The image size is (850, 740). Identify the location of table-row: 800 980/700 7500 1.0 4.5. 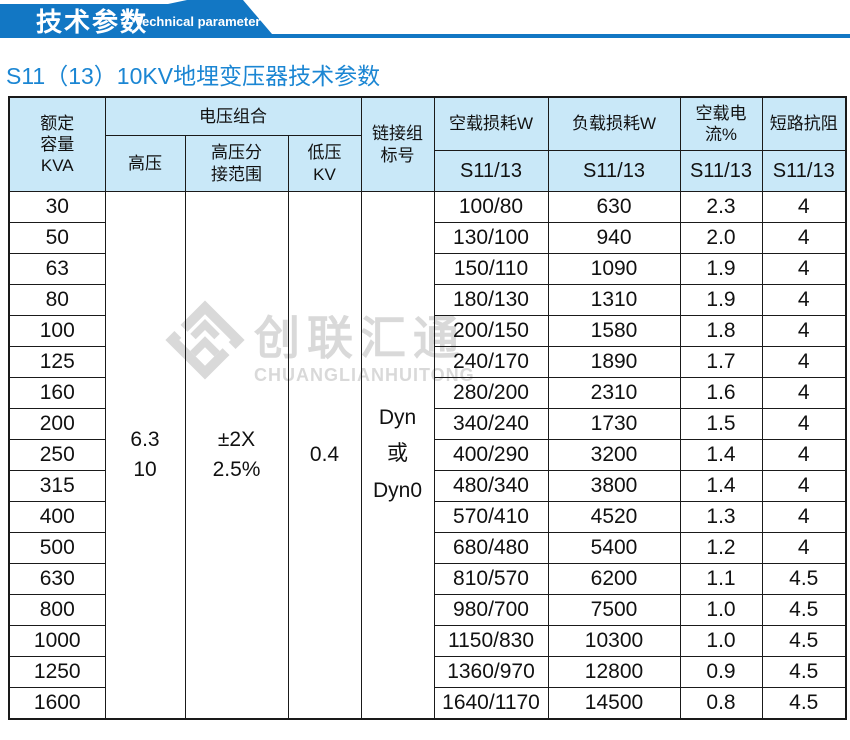
(427, 610).